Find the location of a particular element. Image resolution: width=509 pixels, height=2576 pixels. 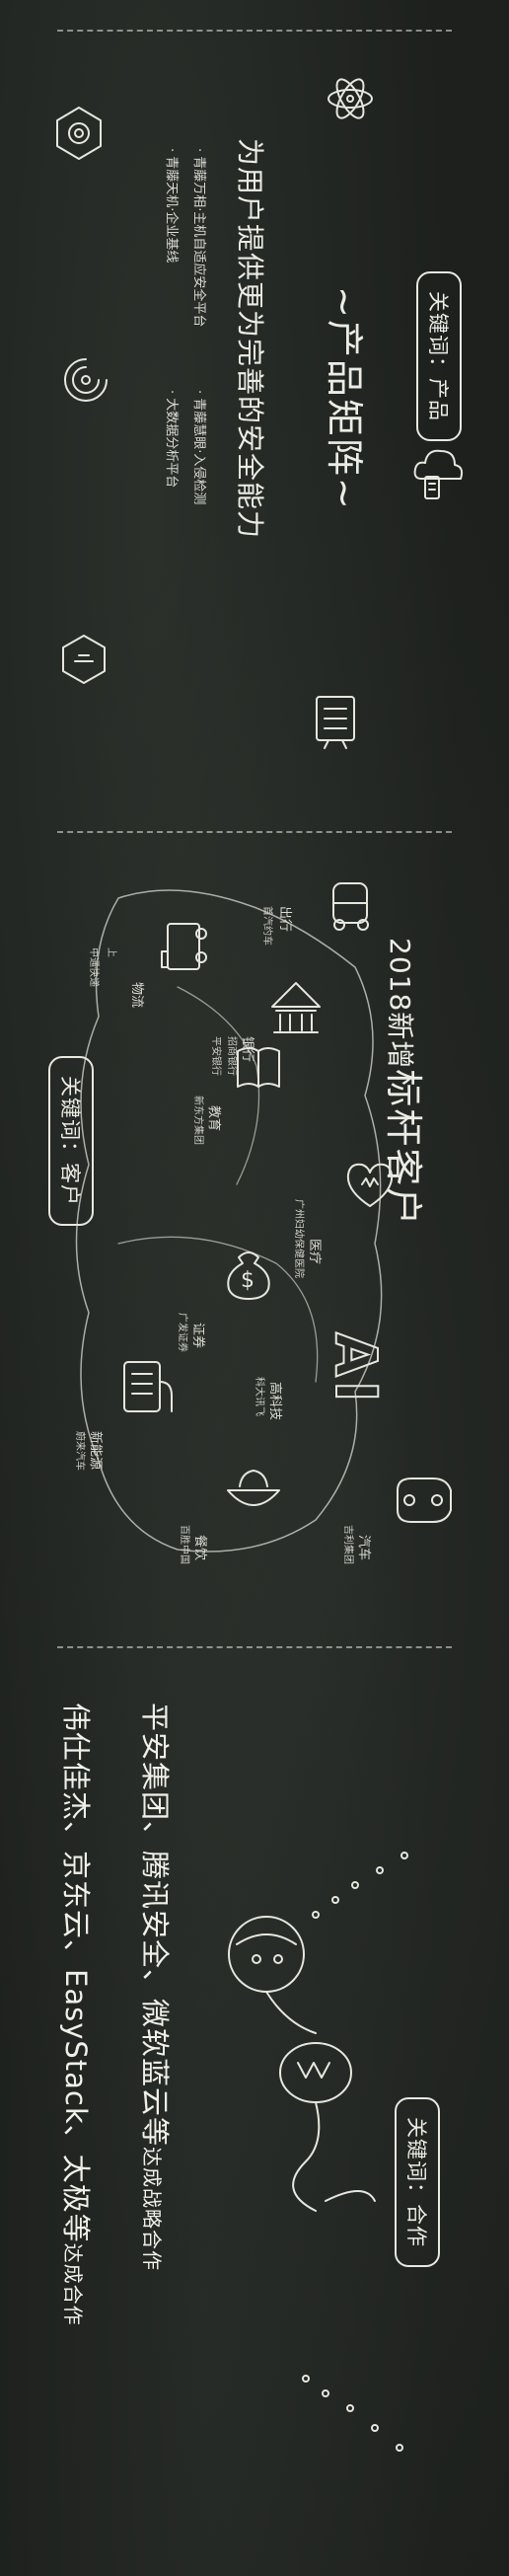

client-category: 新能源 is located at coordinates (96, 1451).